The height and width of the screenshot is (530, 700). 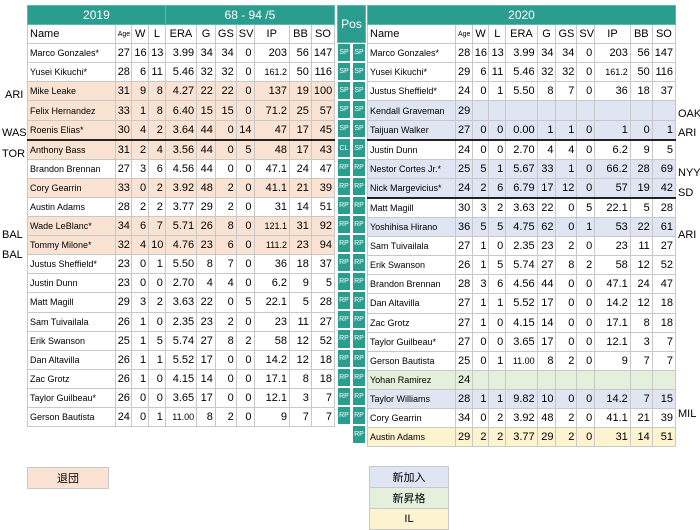 What do you see at coordinates (521, 265) in the screenshot?
I see `stat-cell: 5.74` at bounding box center [521, 265].